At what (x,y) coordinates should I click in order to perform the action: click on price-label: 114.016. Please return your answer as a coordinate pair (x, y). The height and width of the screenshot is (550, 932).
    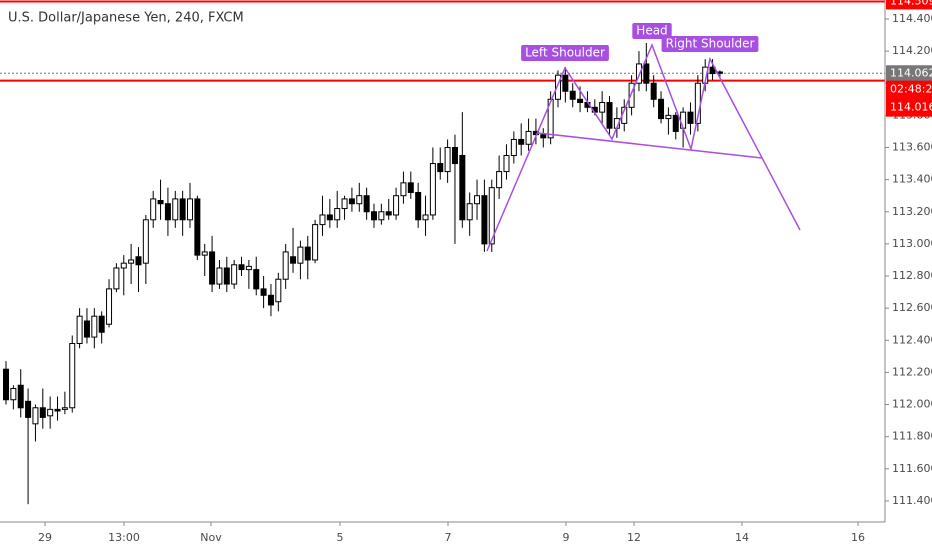
    Looking at the image, I should click on (911, 107).